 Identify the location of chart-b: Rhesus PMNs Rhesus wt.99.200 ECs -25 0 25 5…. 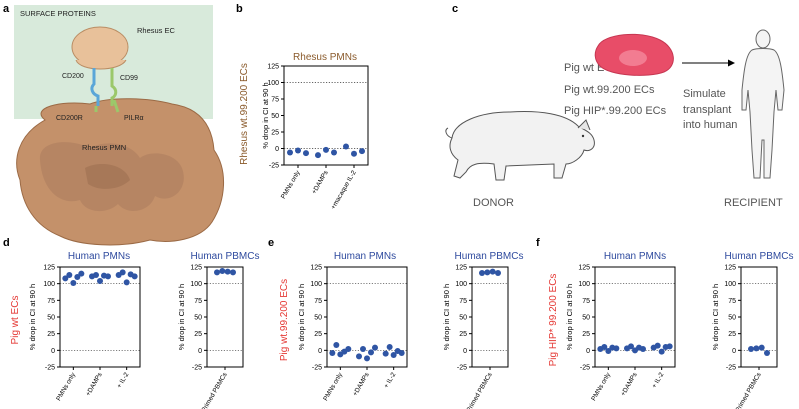
(304, 131).